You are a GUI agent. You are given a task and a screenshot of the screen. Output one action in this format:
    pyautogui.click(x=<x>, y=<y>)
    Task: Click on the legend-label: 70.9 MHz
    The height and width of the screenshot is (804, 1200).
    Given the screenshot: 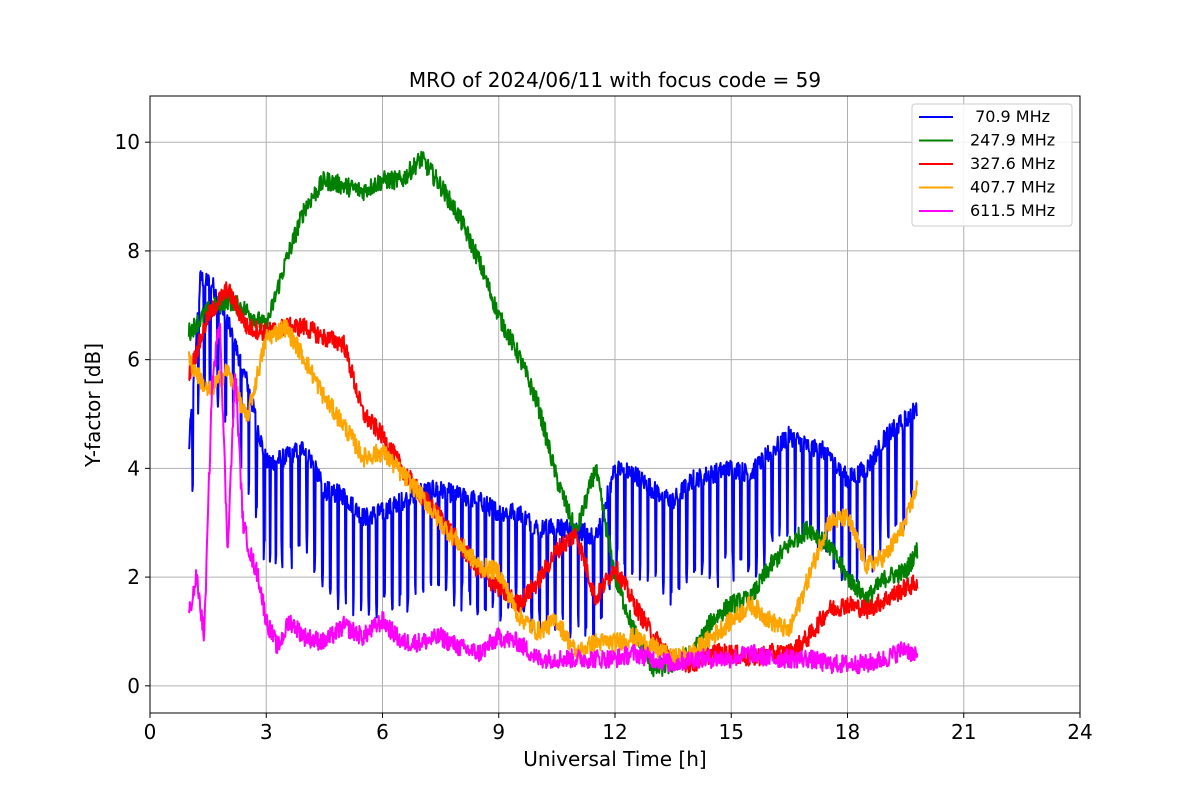 What is the action you would take?
    pyautogui.click(x=1010, y=116)
    